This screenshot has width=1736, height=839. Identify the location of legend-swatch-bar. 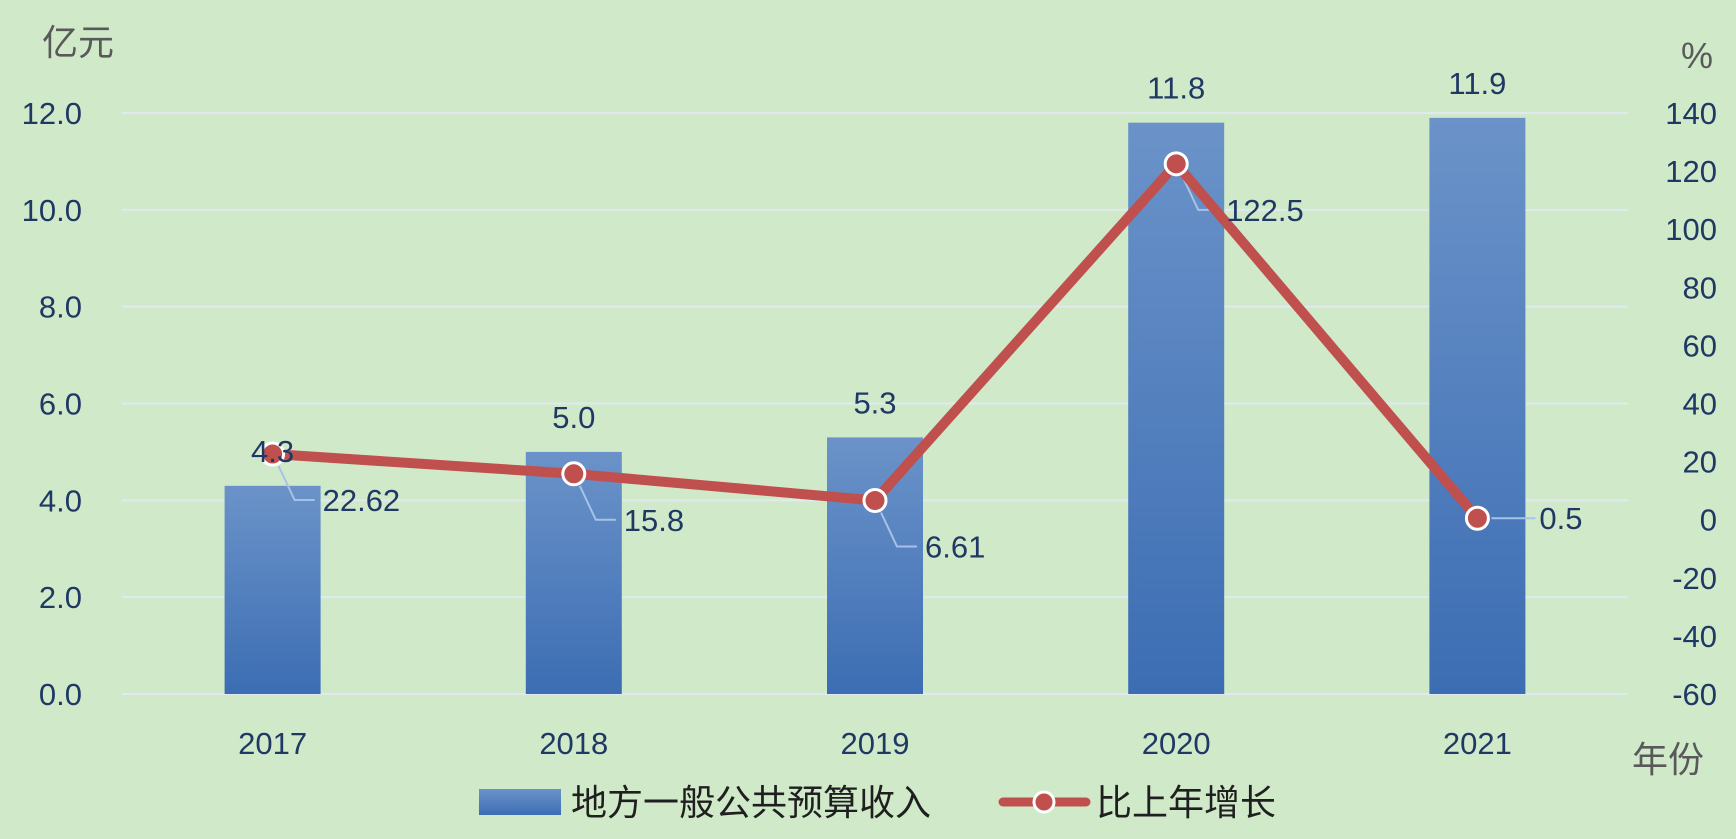
(520, 802).